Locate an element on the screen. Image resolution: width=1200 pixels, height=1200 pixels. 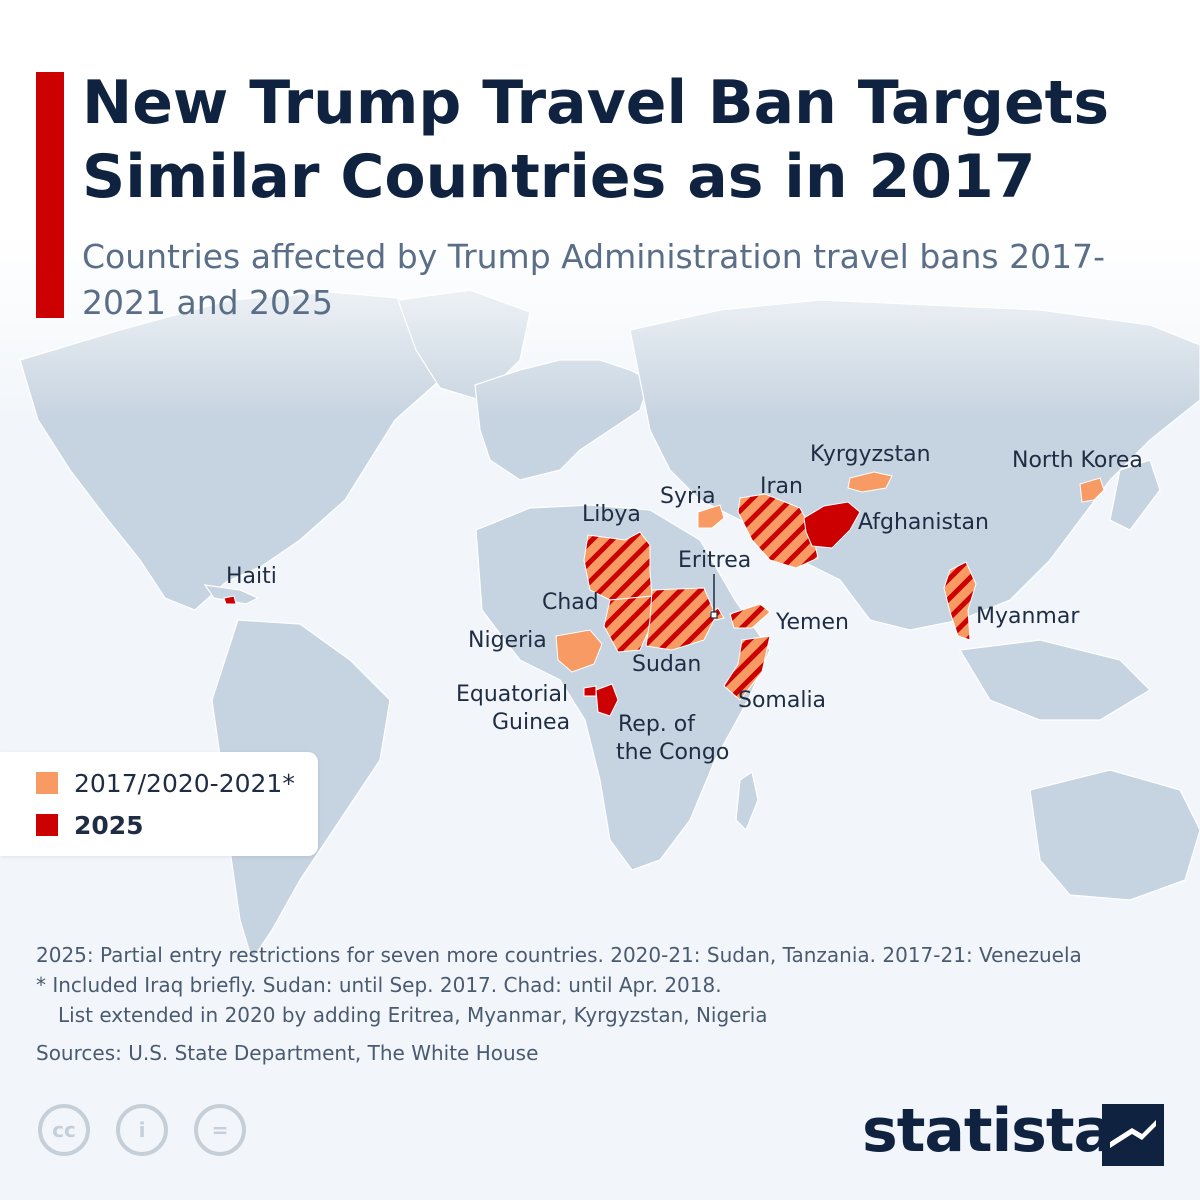
label-eritrea: Eritrea is located at coordinates (715, 560).